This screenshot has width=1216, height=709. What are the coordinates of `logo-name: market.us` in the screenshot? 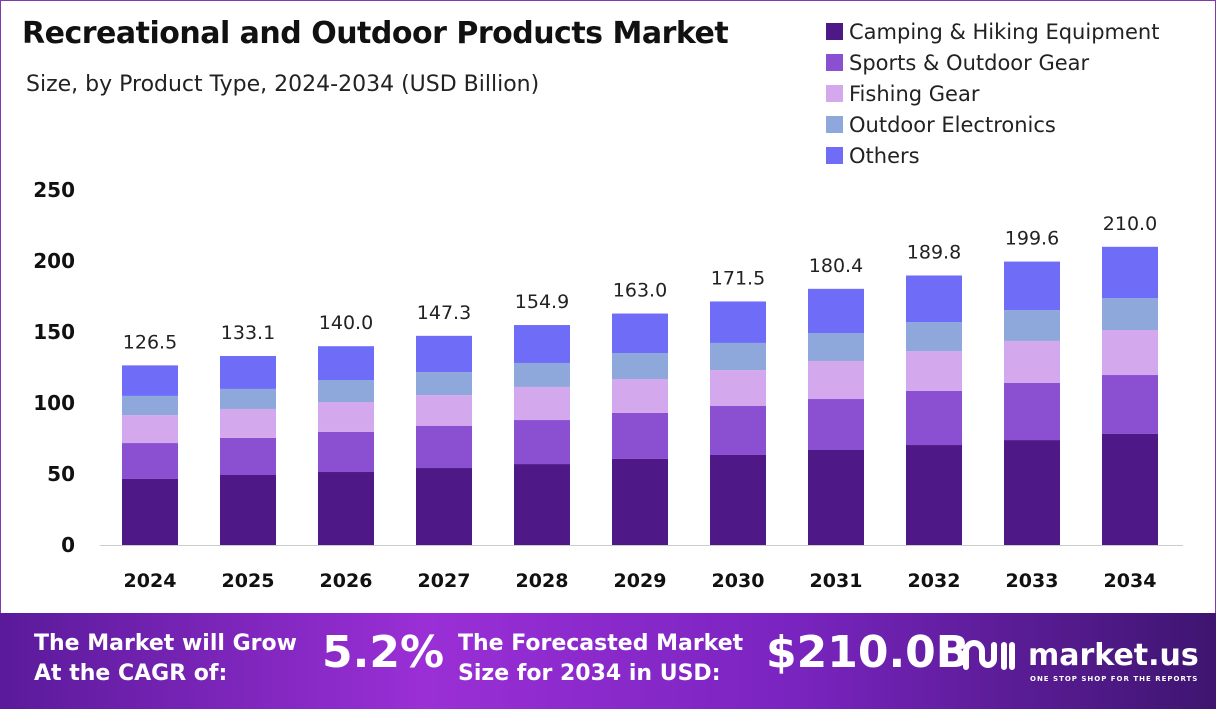 It's located at (1113, 655).